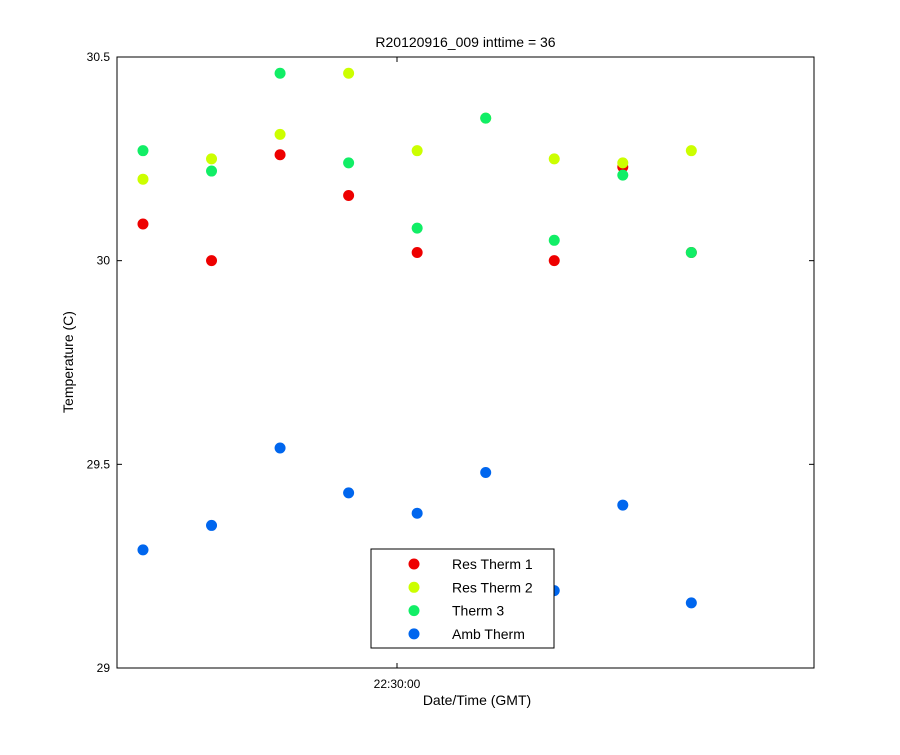 This screenshot has width=900, height=755. Describe the element at coordinates (104, 261) in the screenshot. I see `y-tick-label: 30` at that location.